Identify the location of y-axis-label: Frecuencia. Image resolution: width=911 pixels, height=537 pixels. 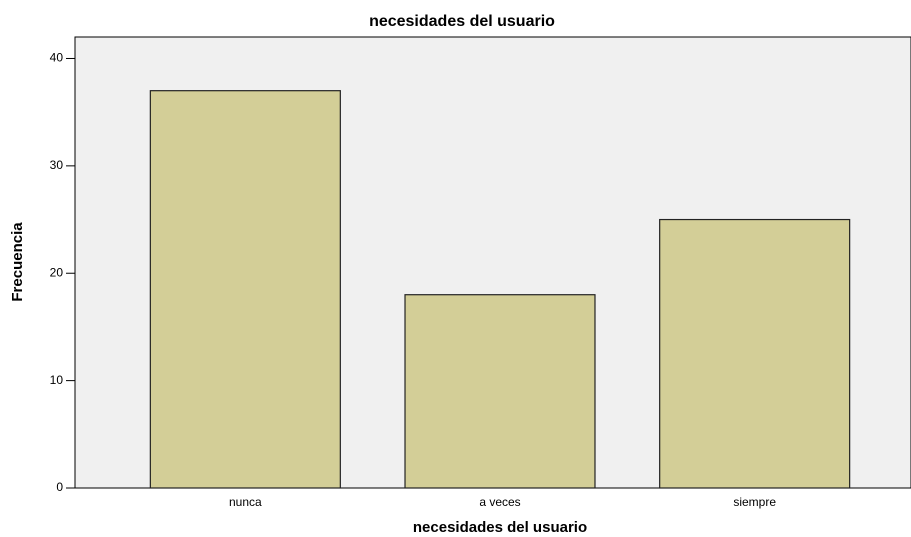
(17, 262).